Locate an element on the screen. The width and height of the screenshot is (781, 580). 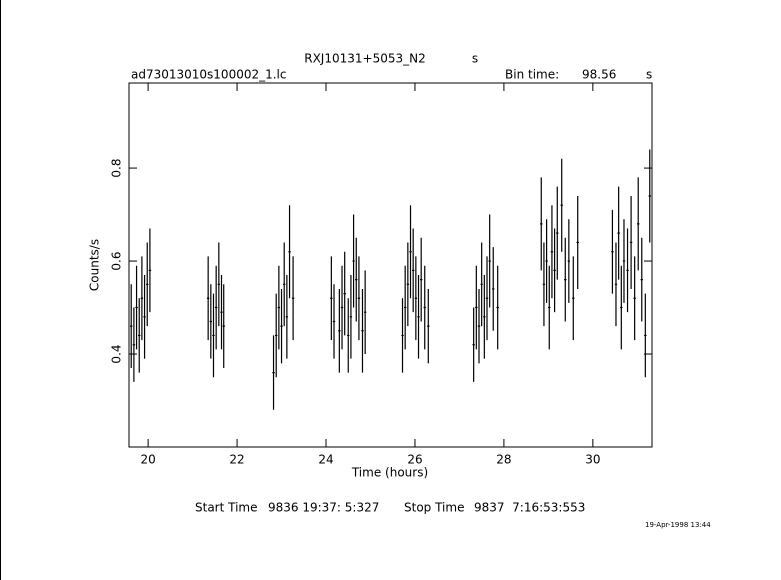
y-tick-label: 0.4 is located at coordinates (117, 353).